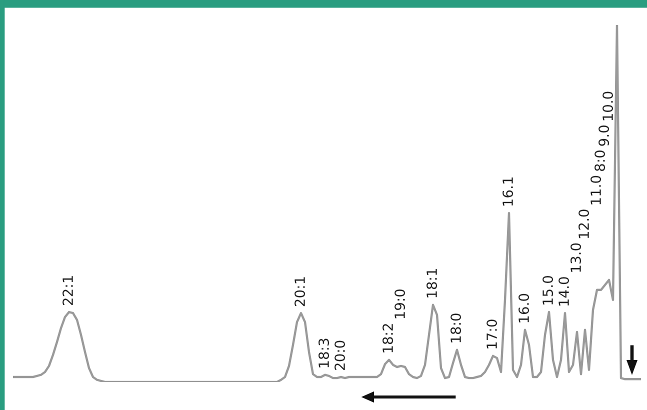 This screenshot has width=647, height=410. What do you see at coordinates (432, 283) in the screenshot?
I see `x-tick-label: 18:1` at bounding box center [432, 283].